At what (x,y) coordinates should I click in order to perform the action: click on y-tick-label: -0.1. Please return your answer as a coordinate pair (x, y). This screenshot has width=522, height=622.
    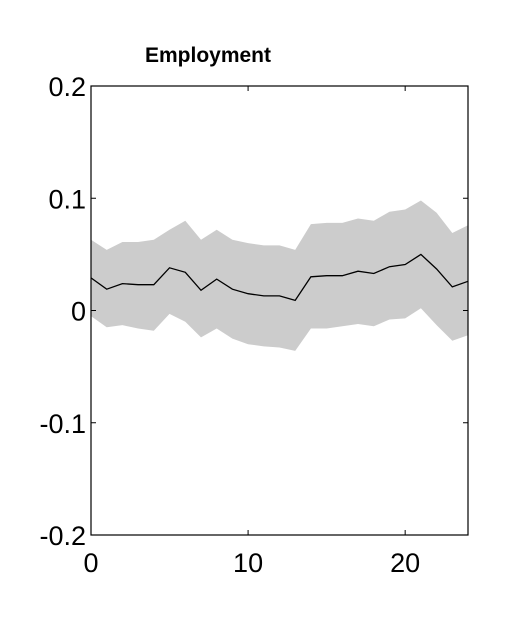
    Looking at the image, I should click on (62, 424).